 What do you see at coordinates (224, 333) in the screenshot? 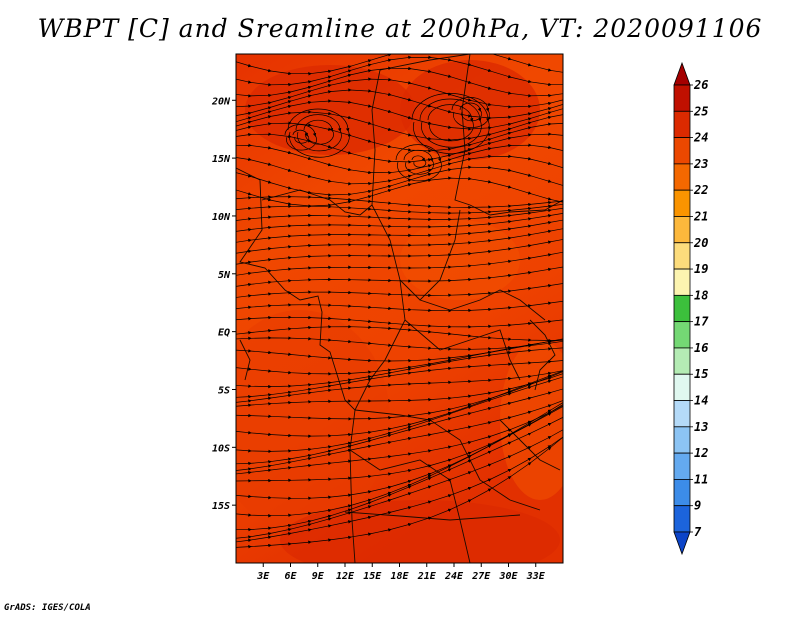
I see `y-tick-label: EQ` at bounding box center [224, 333].